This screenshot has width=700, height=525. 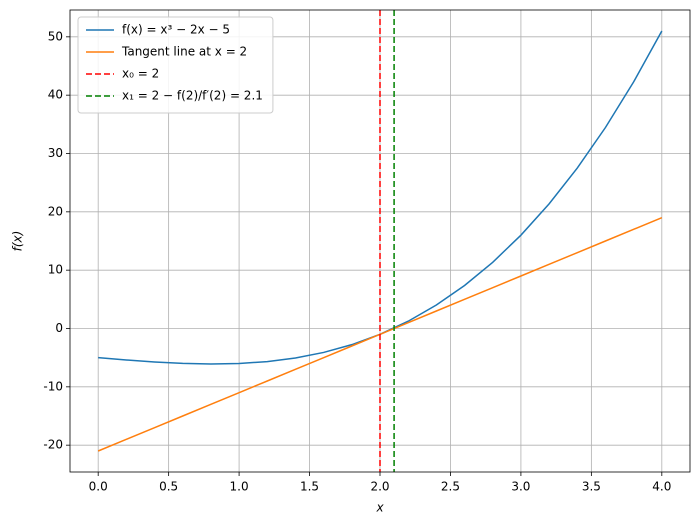 What do you see at coordinates (184, 52) in the screenshot?
I see `legend-label: Tangent line at x = 2` at bounding box center [184, 52].